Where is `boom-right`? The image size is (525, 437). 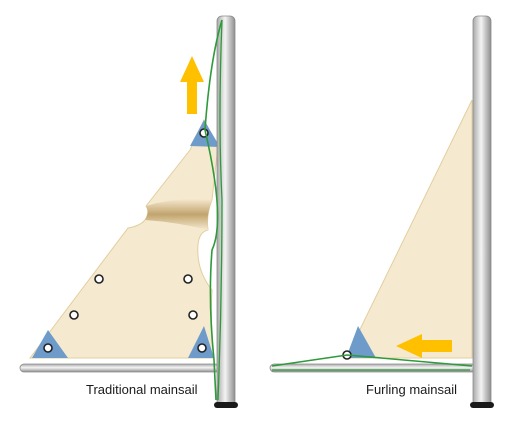 boom-right is located at coordinates (373, 368).